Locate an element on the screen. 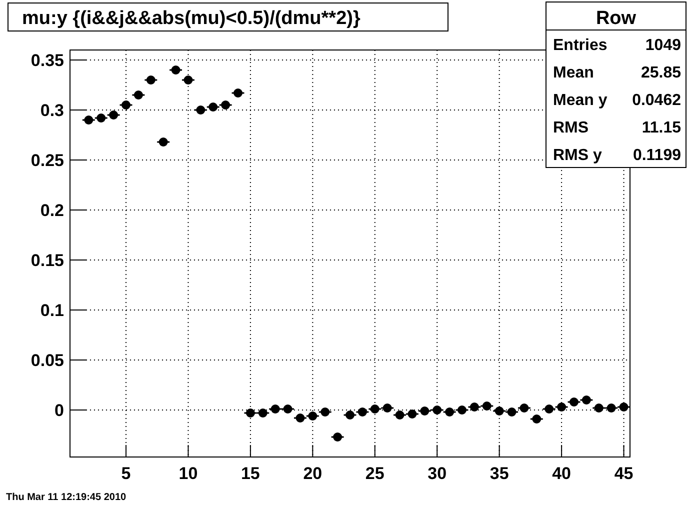 The height and width of the screenshot is (507, 700). text: Mean y 0.0462 is located at coordinates (617, 100).